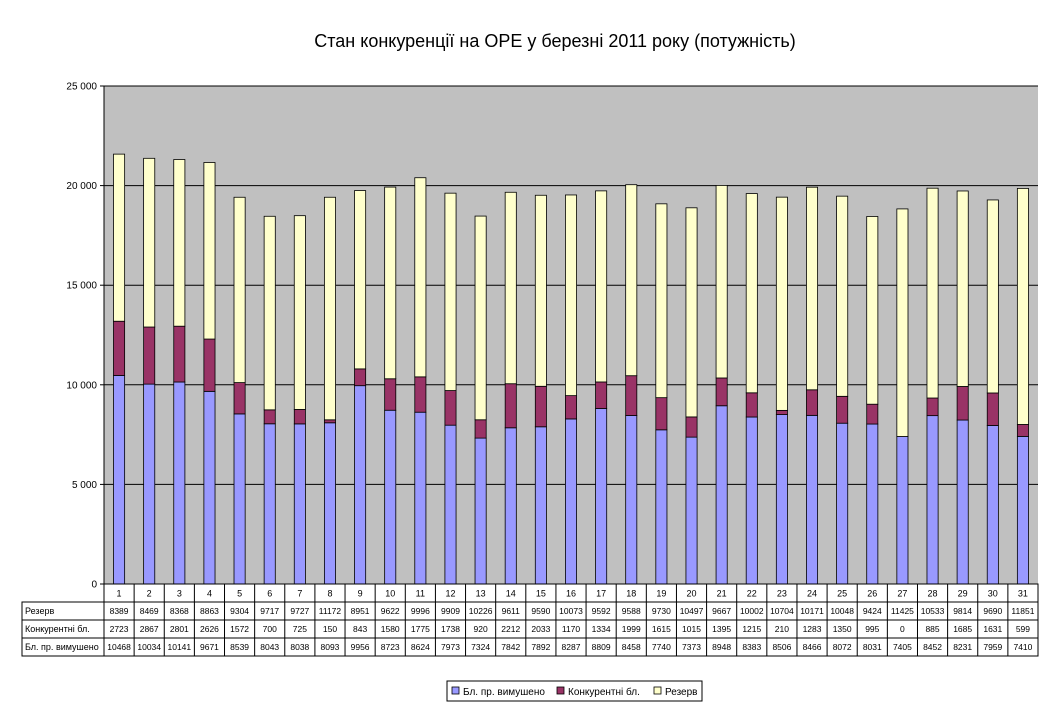 The image size is (1060, 707). Describe the element at coordinates (81, 286) in the screenshot. I see `y-tick-label: 15 000` at that location.